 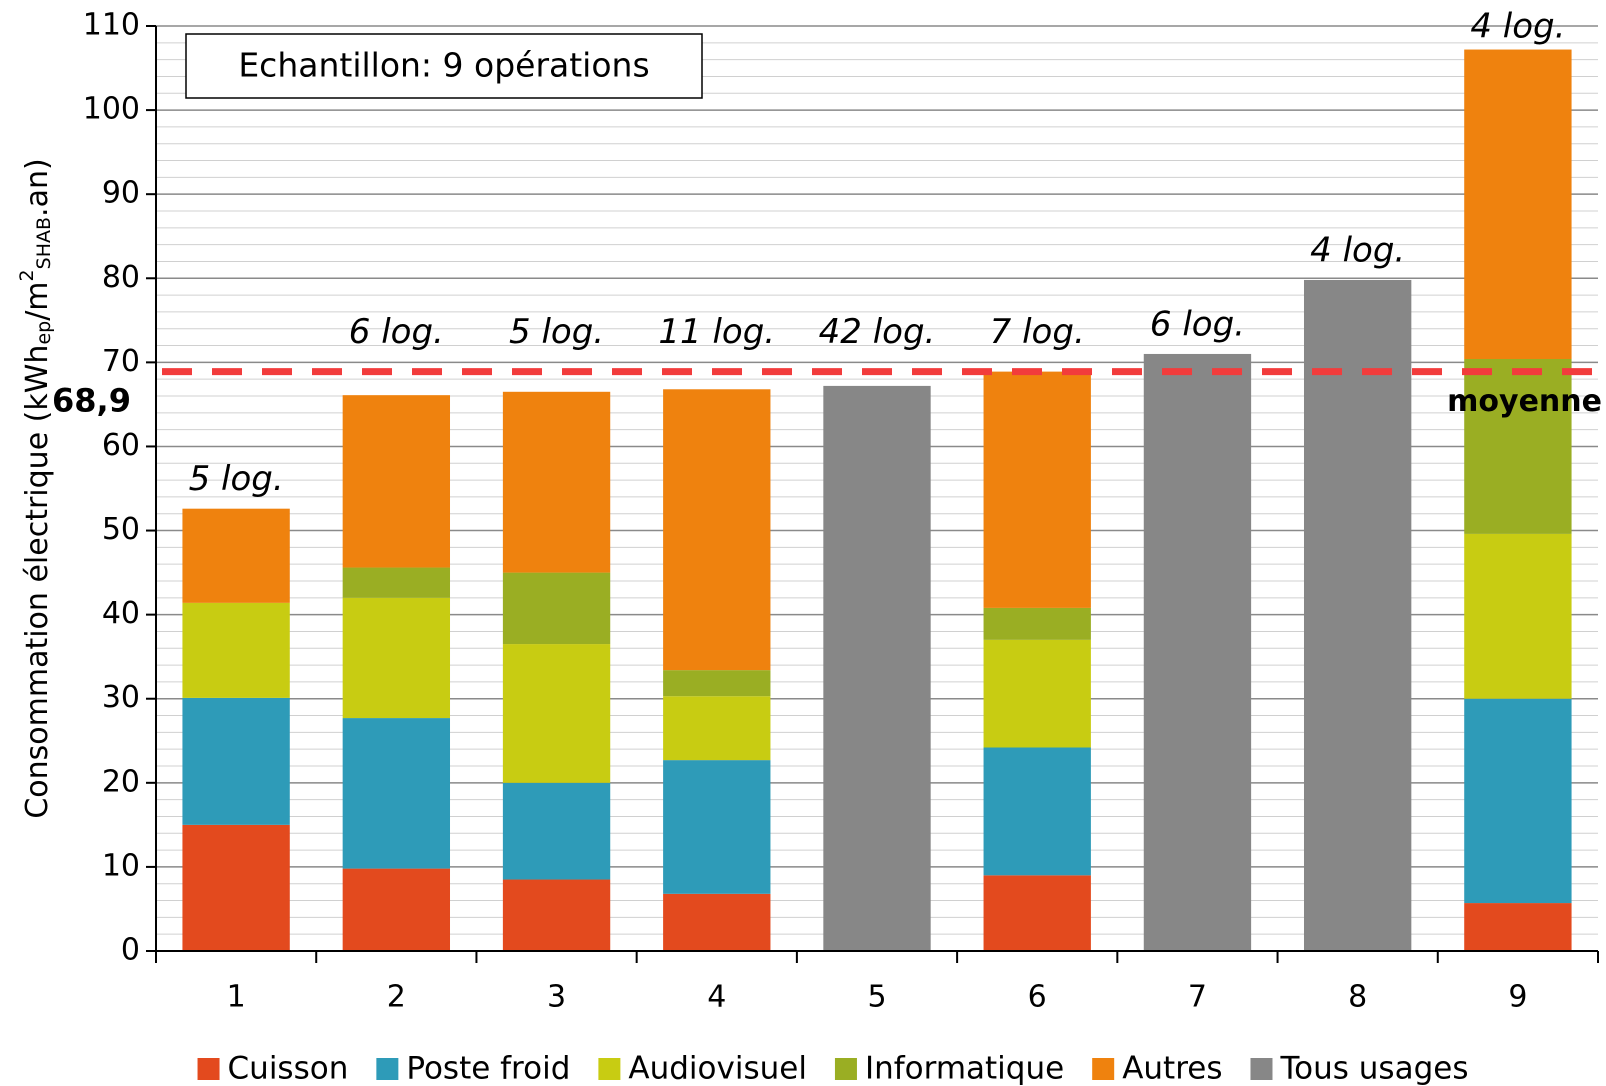 What do you see at coordinates (121, 781) in the screenshot?
I see `y-tick-label: 20` at bounding box center [121, 781].